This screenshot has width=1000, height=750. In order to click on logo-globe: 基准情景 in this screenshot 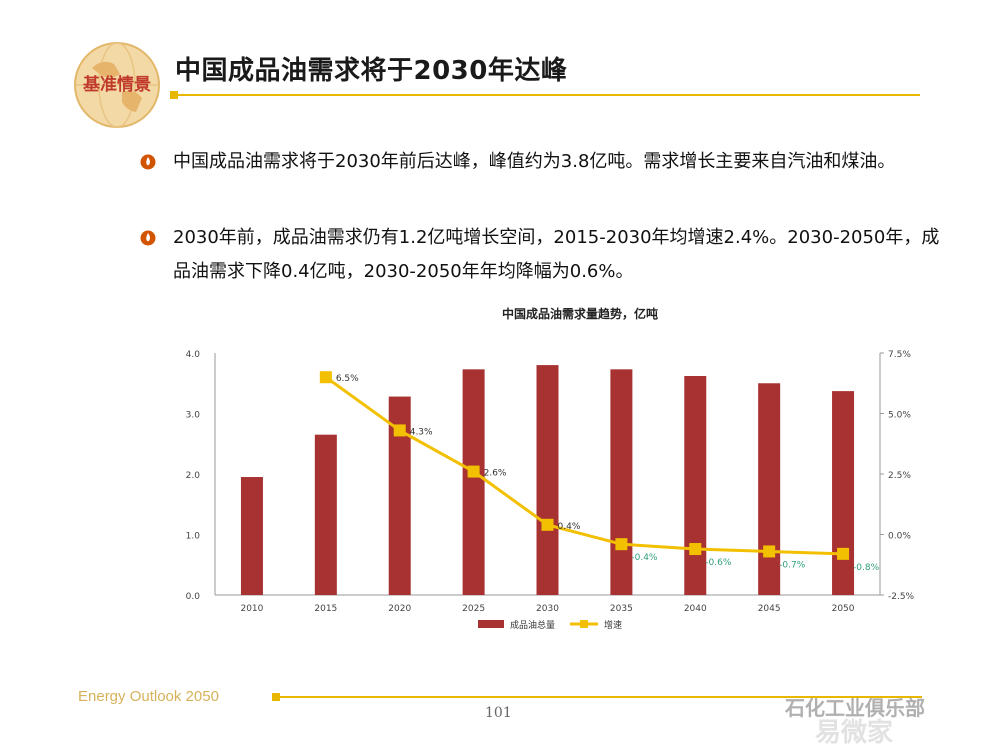, I will do `click(117, 85)`.